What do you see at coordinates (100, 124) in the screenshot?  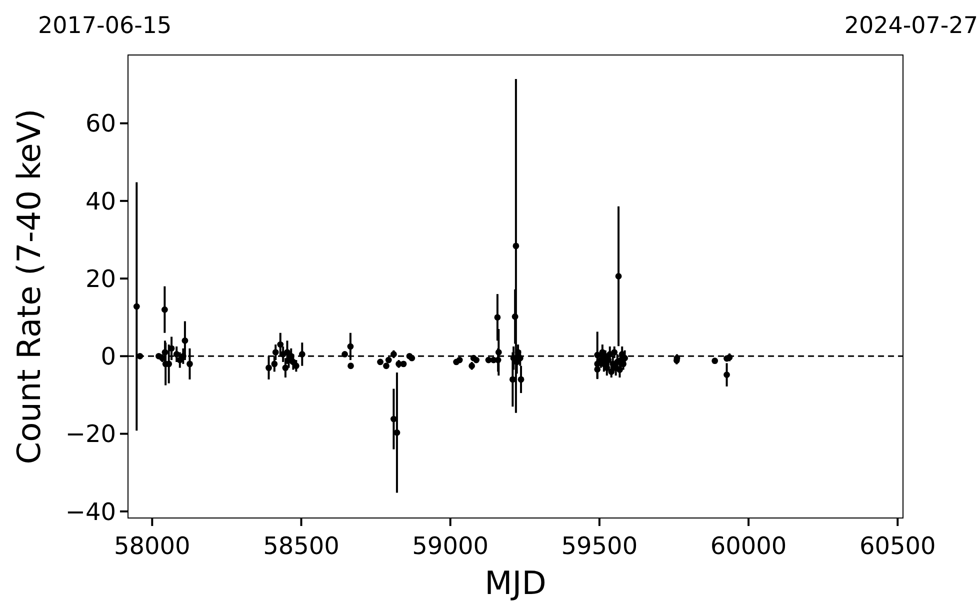 I see `y-tick-label: 60` at bounding box center [100, 124].